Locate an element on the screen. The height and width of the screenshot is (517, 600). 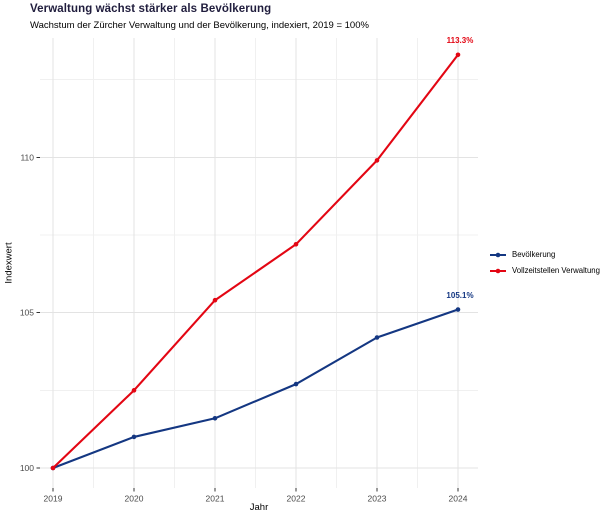
x-axis-title: Jahr is located at coordinates (259, 507).